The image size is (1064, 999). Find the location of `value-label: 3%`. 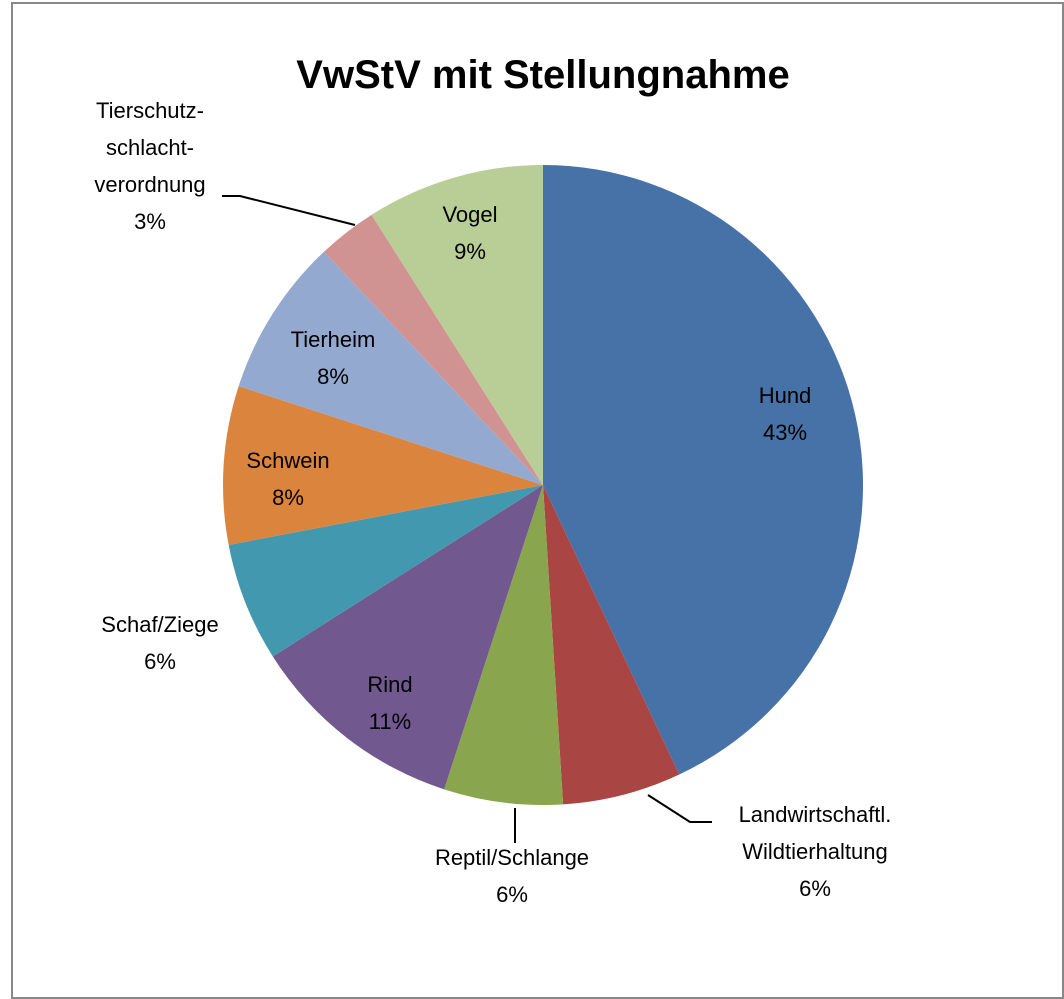

value-label: 3% is located at coordinates (150, 221).